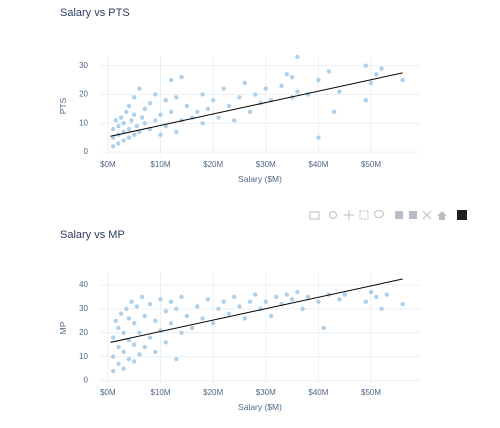 Image resolution: width=500 pixels, height=428 pixels. I want to click on x-tick-label: $20M, so click(213, 164).